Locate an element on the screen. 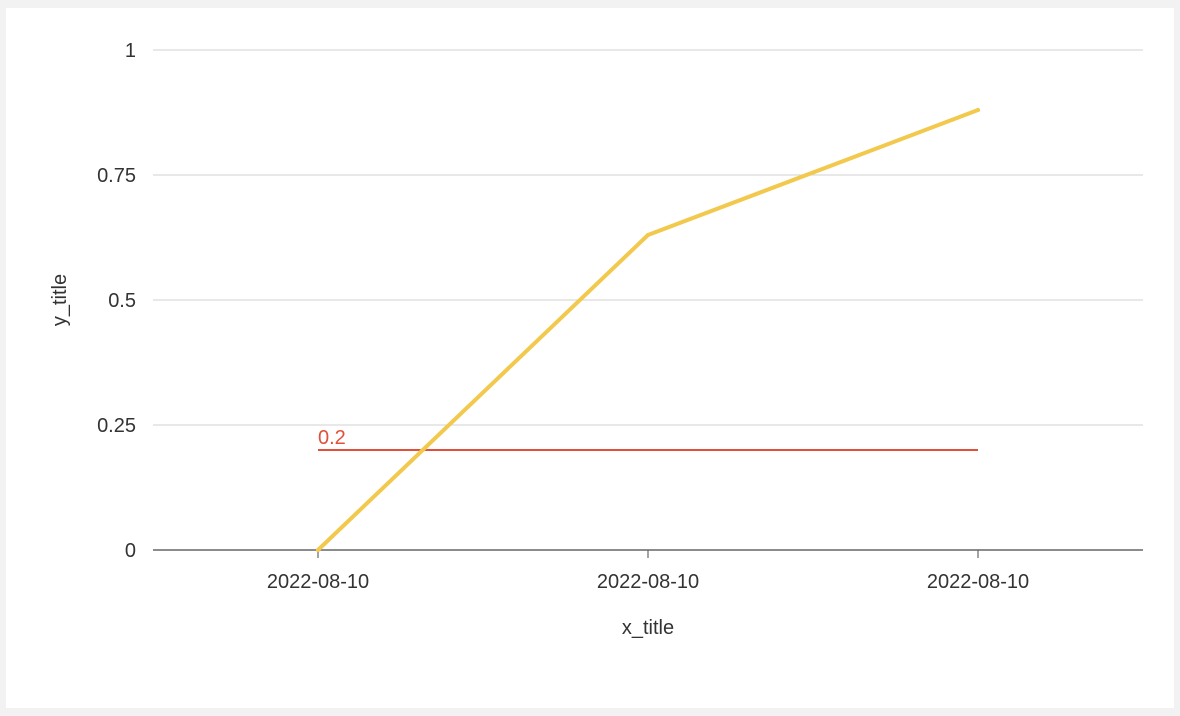 The height and width of the screenshot is (716, 1180). y-tick-label: 0.5 is located at coordinates (122, 301).